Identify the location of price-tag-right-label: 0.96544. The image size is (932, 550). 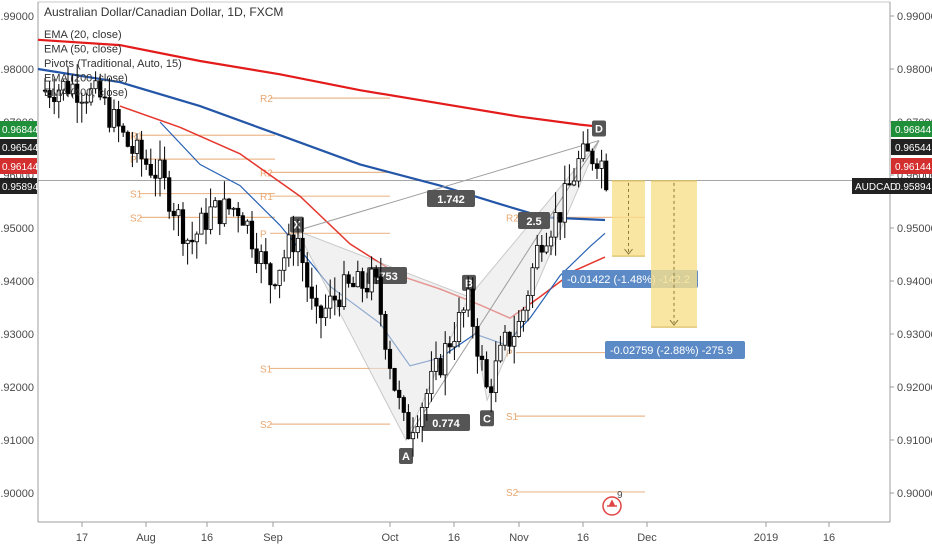
(913, 148).